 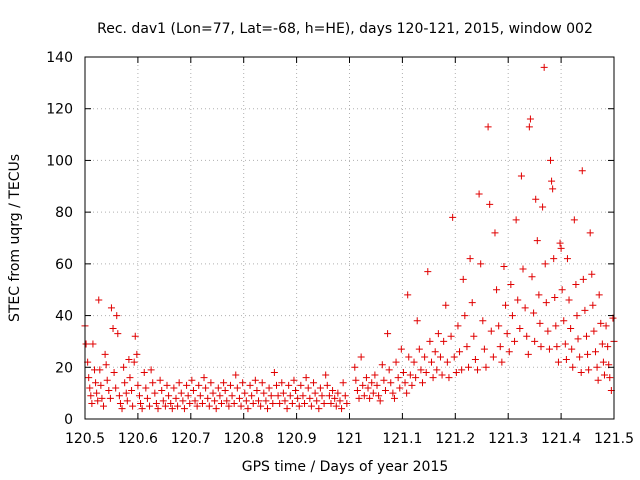 I want to click on y-tick-label: 40, so click(x=64, y=317).